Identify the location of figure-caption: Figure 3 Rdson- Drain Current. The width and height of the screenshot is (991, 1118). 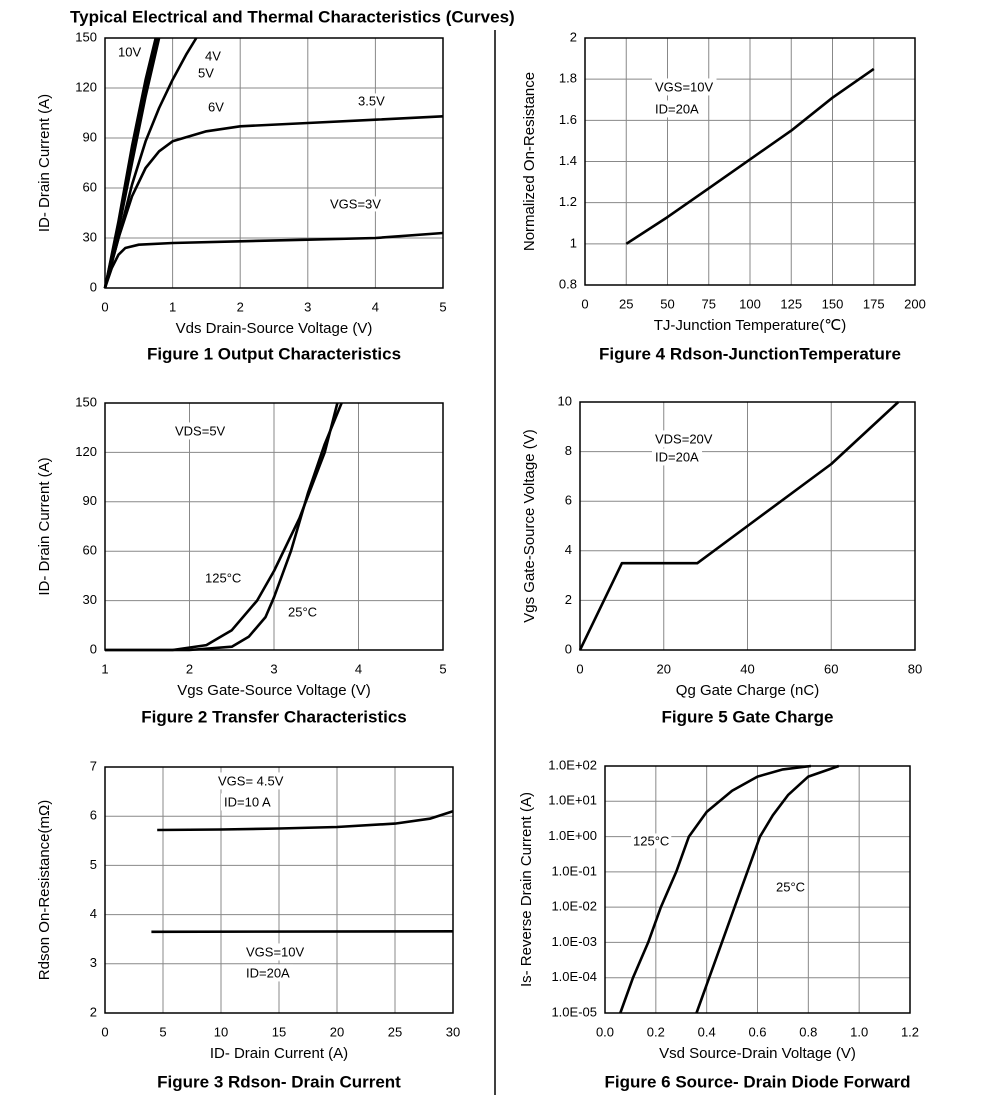
(279, 1081).